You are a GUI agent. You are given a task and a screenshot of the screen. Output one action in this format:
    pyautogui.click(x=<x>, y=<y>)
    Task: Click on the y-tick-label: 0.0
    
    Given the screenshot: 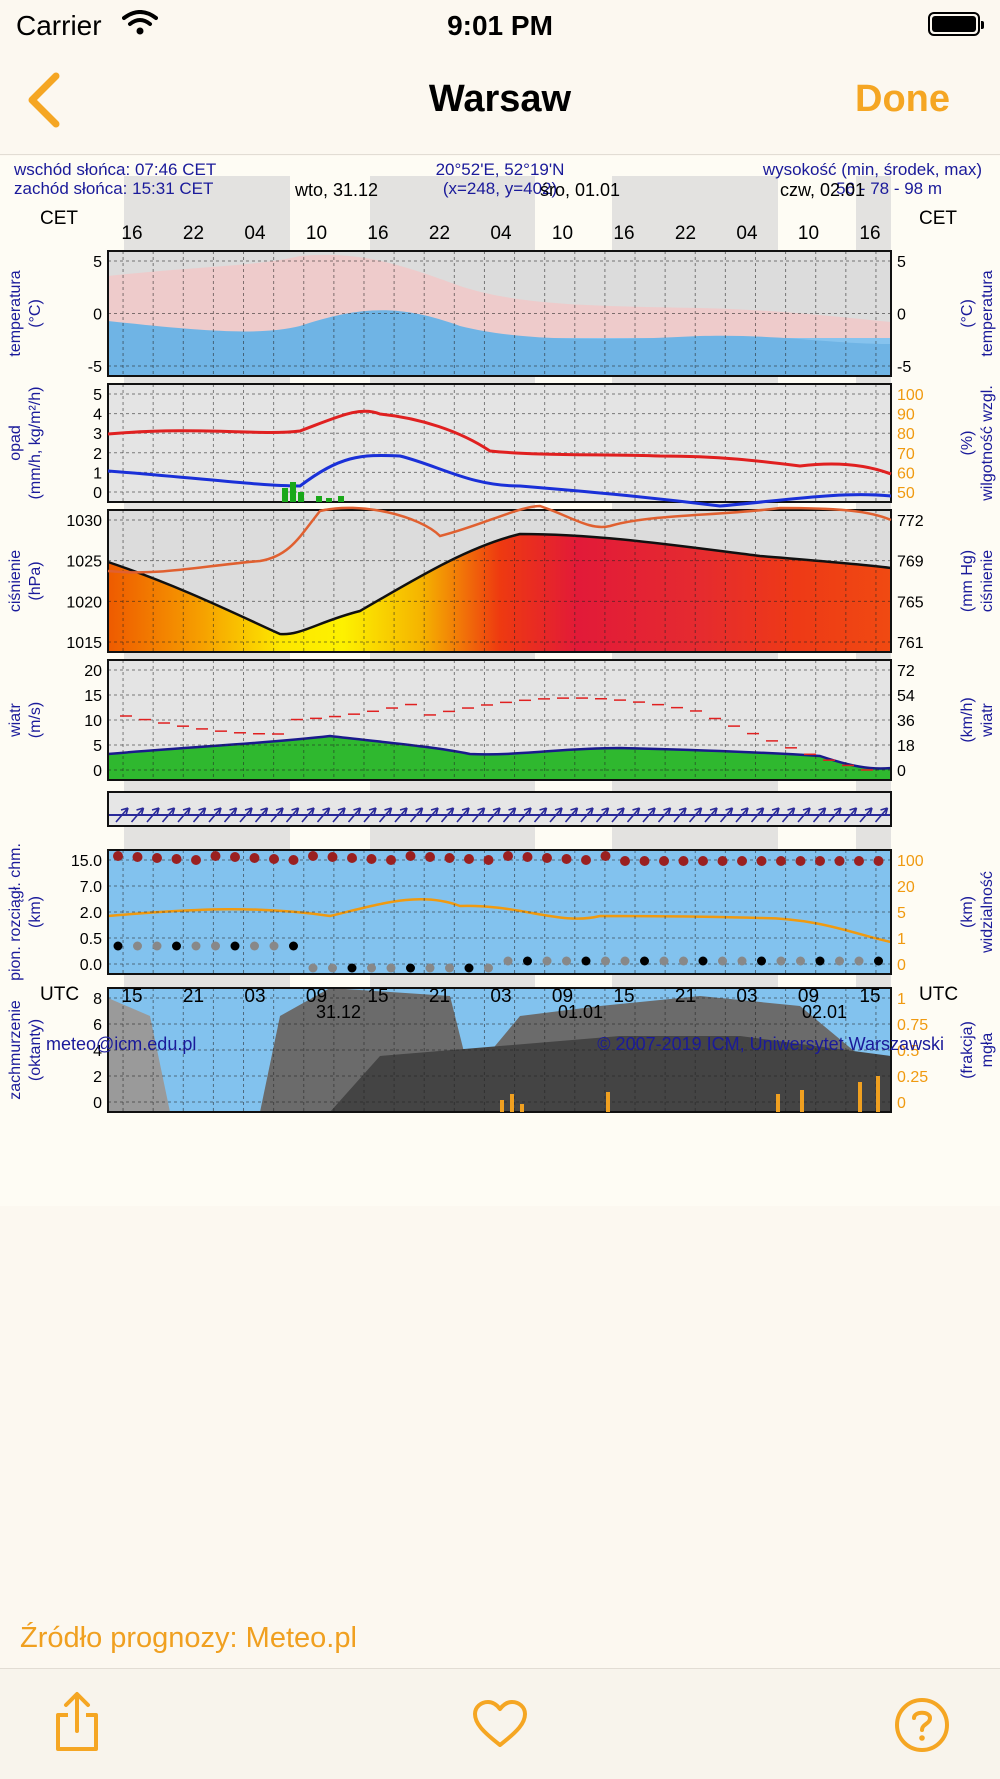 What is the action you would take?
    pyautogui.click(x=91, y=965)
    